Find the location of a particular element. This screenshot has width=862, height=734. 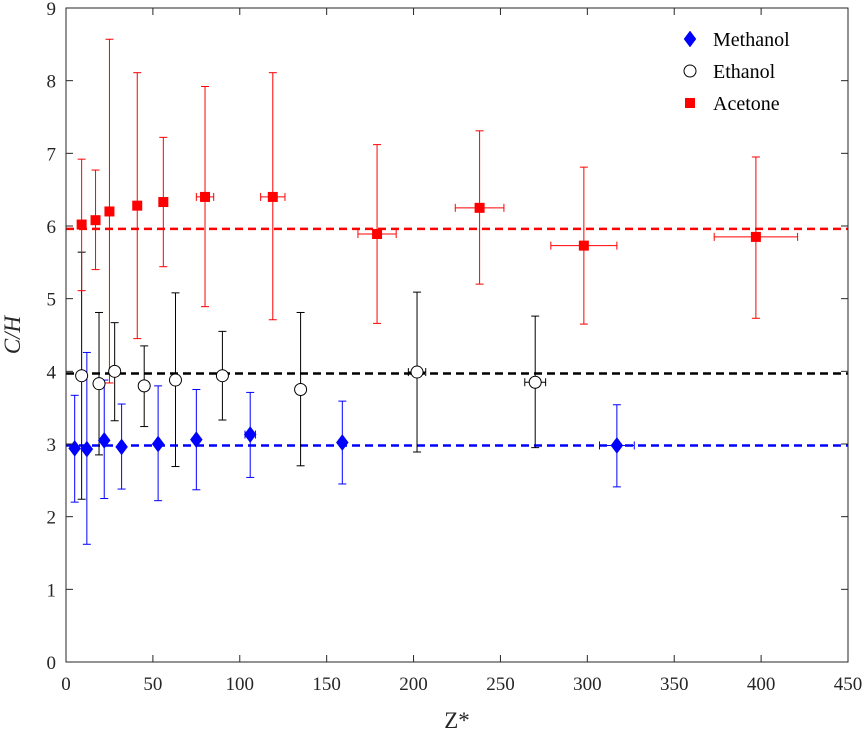

y-tick-label: 3 is located at coordinates (52, 445).